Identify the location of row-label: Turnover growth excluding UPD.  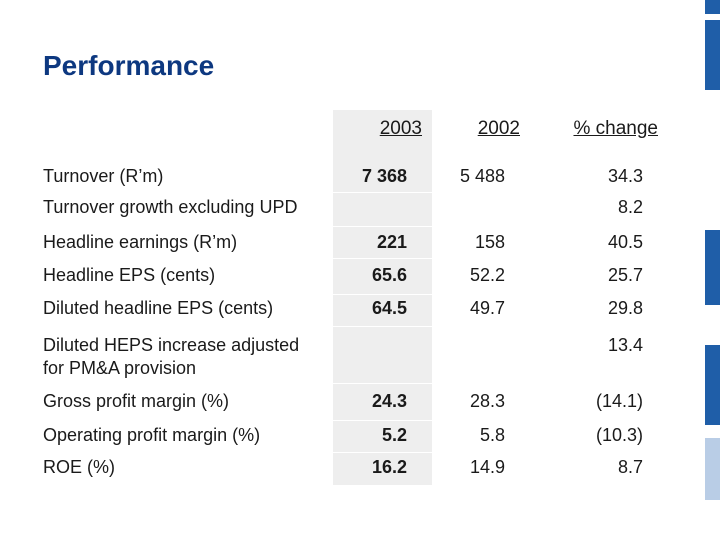
(170, 207).